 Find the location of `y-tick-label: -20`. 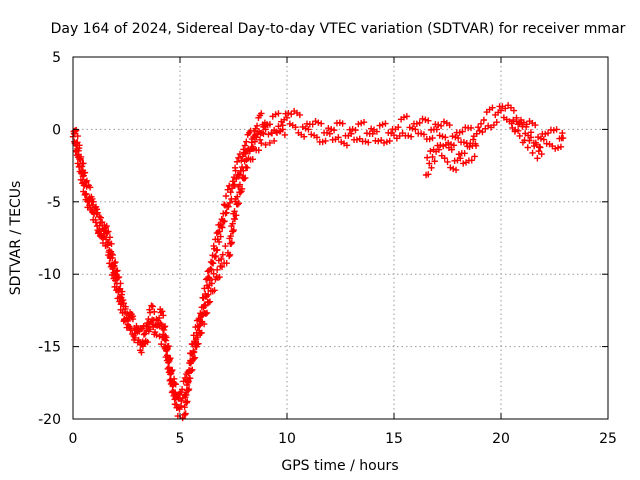

y-tick-label: -20 is located at coordinates (49, 420).